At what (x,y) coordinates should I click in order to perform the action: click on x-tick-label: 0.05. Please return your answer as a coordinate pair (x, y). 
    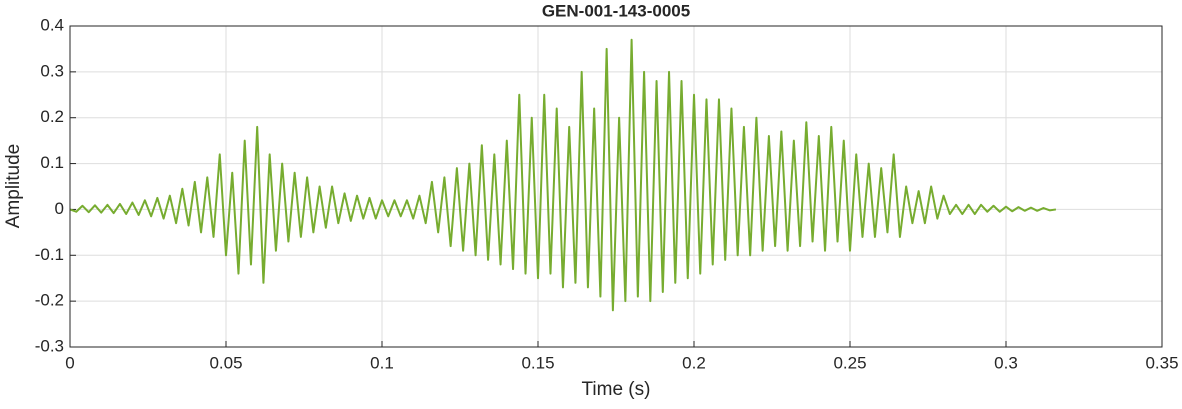
    Looking at the image, I should click on (225, 362).